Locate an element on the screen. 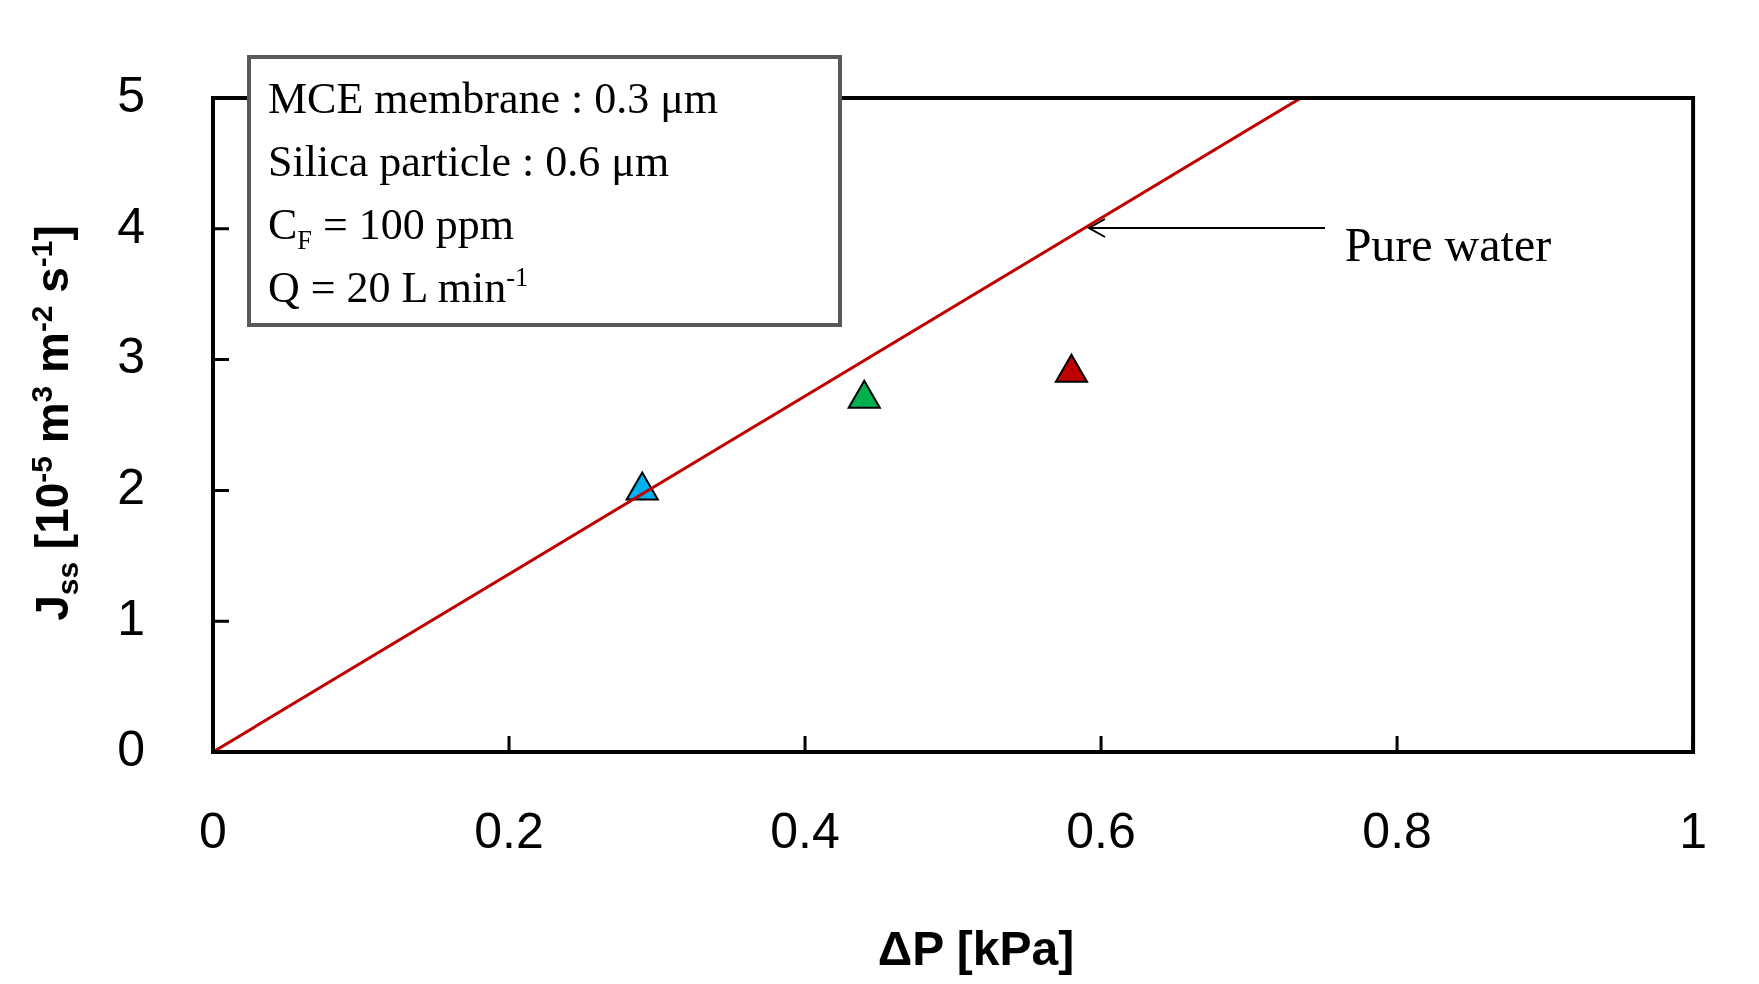 This screenshot has height=984, width=1759. x-axis-title: ΔP [kPa] is located at coordinates (976, 948).